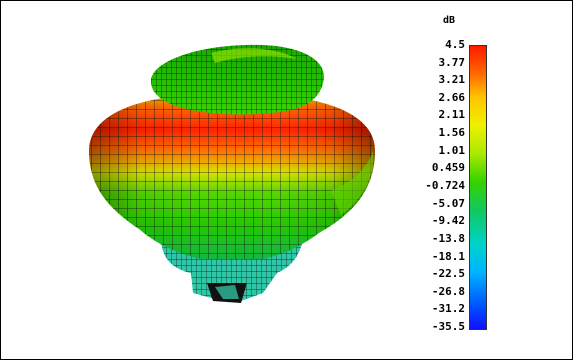 Image resolution: width=573 pixels, height=364 pixels. Describe the element at coordinates (445, 185) in the screenshot. I see `colorbar-tick: -0.724` at that location.